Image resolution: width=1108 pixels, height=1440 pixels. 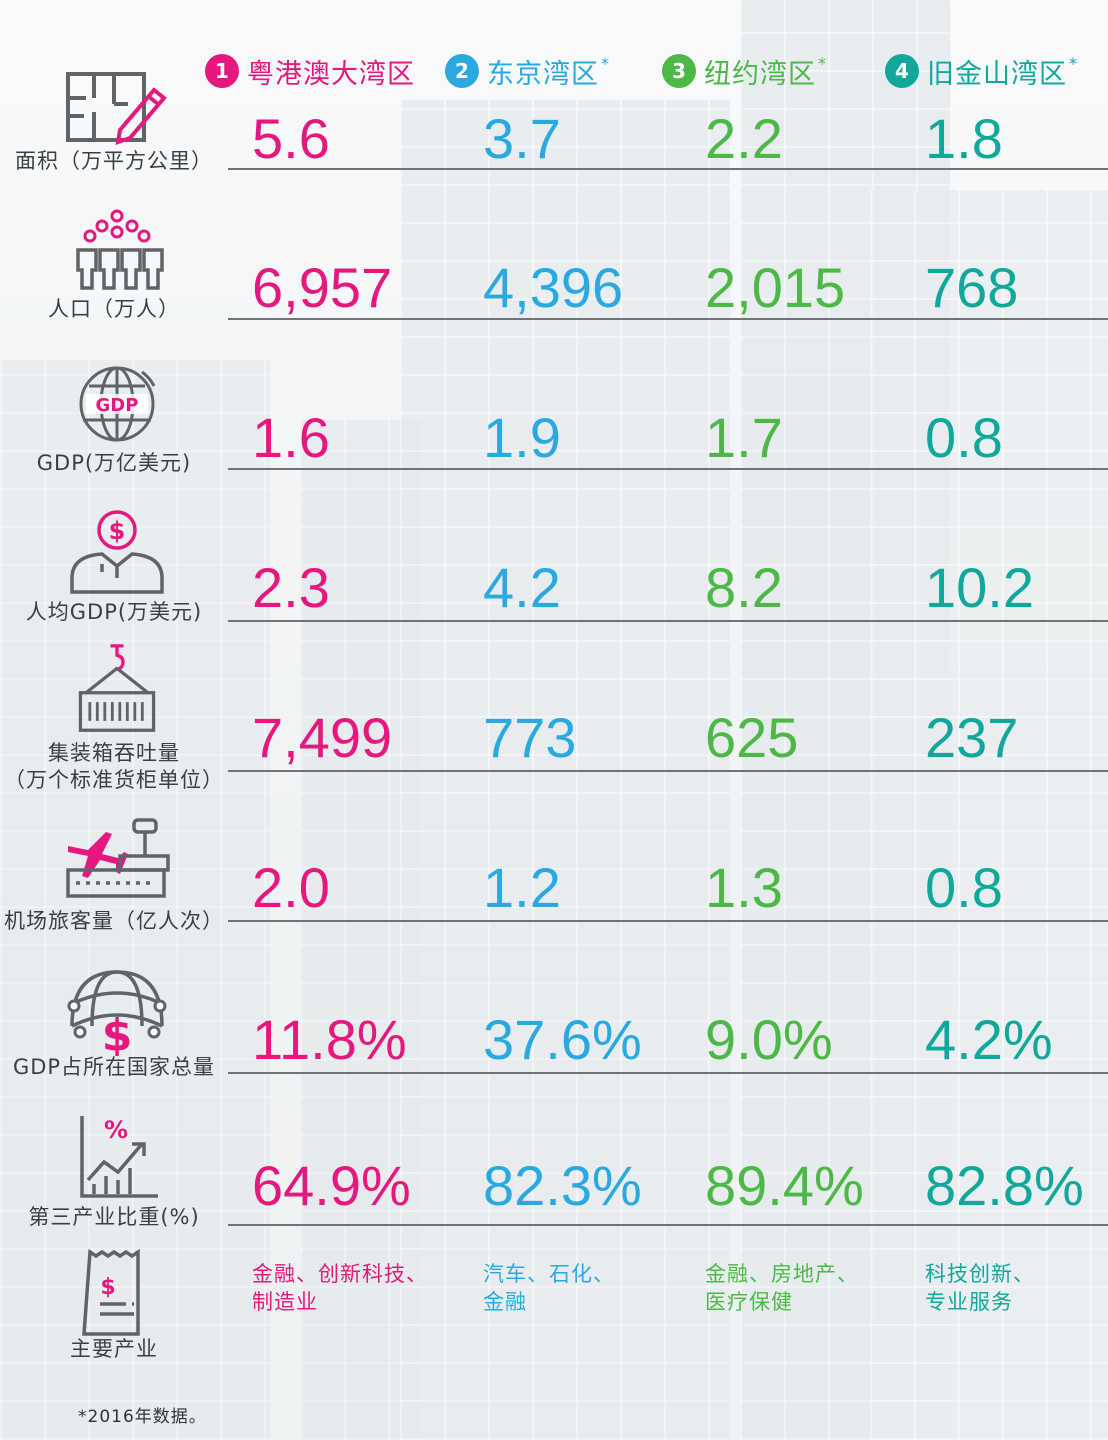 What do you see at coordinates (543, 74) in the screenshot?
I see `region-name: 东京湾区` at bounding box center [543, 74].